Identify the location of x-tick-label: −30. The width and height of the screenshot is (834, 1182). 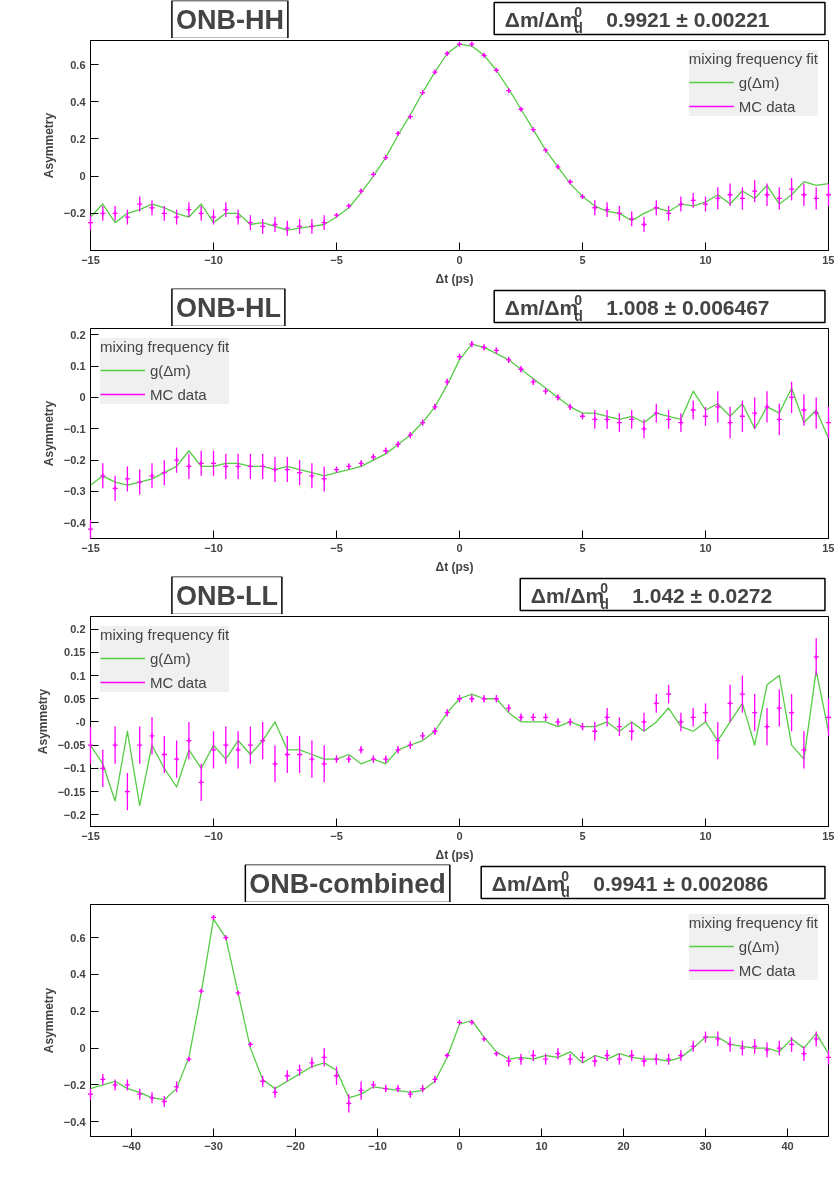
(213, 1145).